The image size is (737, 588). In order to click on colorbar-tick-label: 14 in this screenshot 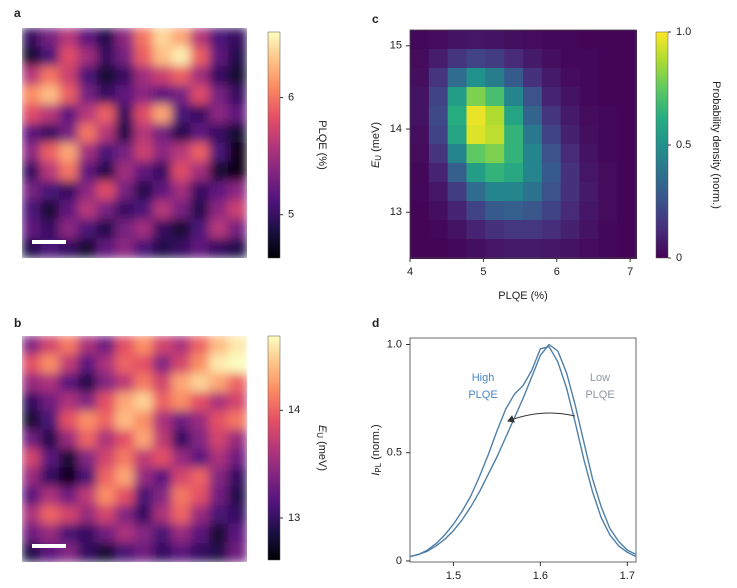, I will do `click(294, 410)`.